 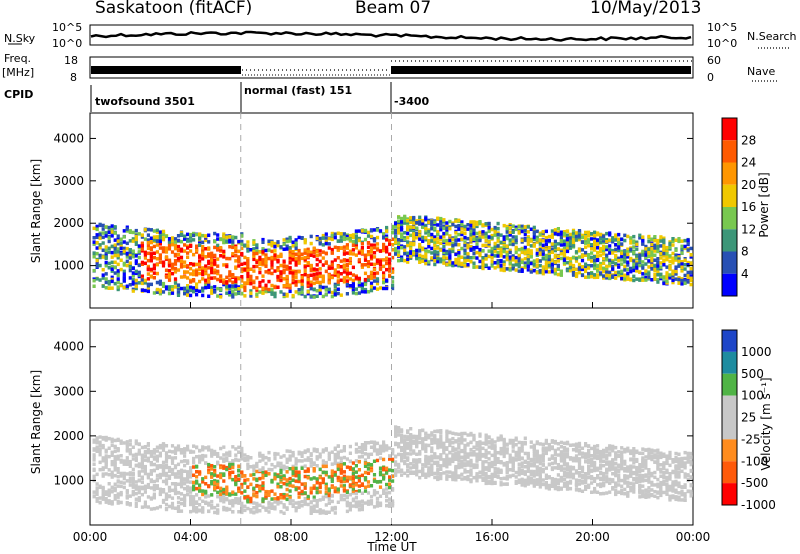 I want to click on nsky-panel, so click(x=391, y=35).